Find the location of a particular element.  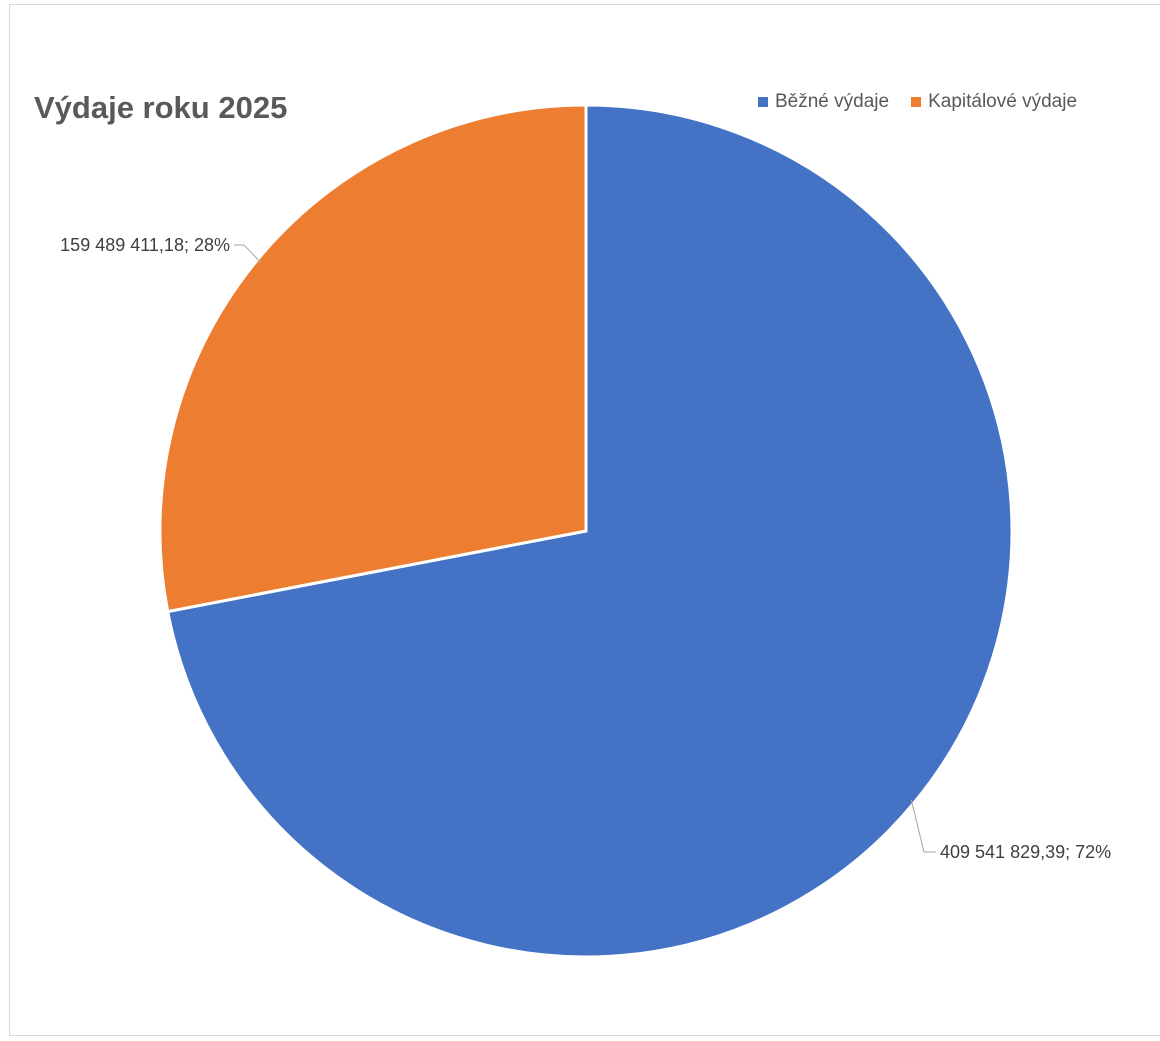

legend-swatch-bezne-vydaje is located at coordinates (763, 102).